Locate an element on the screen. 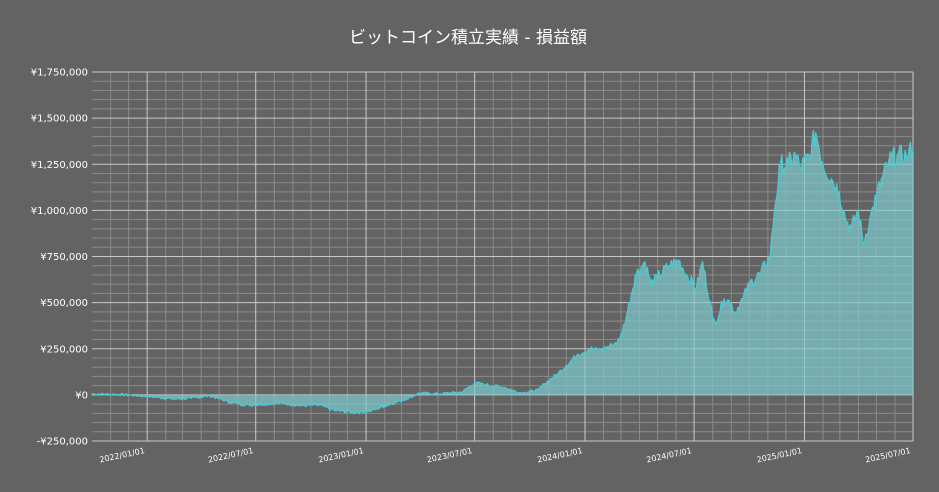 Image resolution: width=939 pixels, height=492 pixels. y-tick-label: ¥500,000 is located at coordinates (64, 303).